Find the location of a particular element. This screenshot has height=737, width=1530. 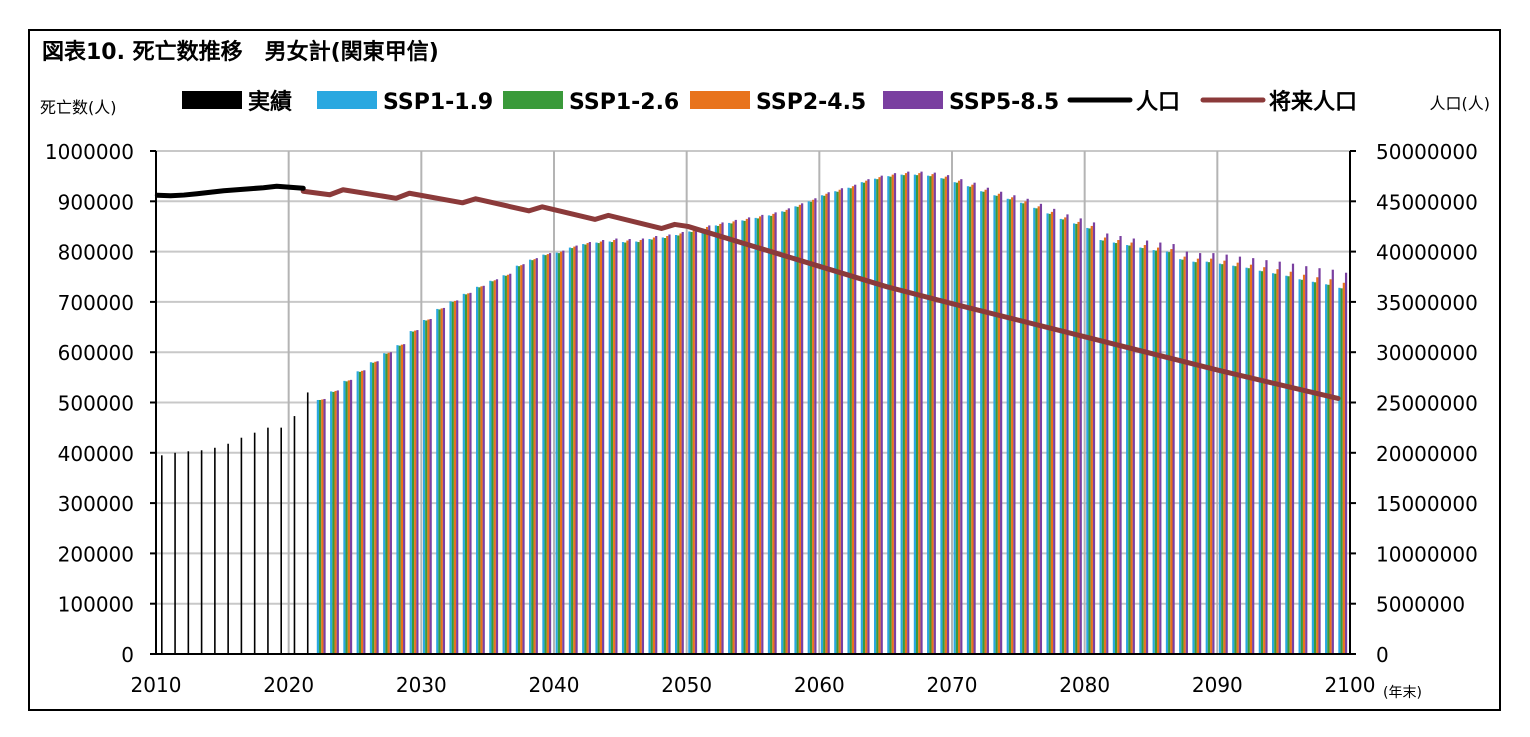

y-left-tick-label: 200000 is located at coordinates (96, 554).